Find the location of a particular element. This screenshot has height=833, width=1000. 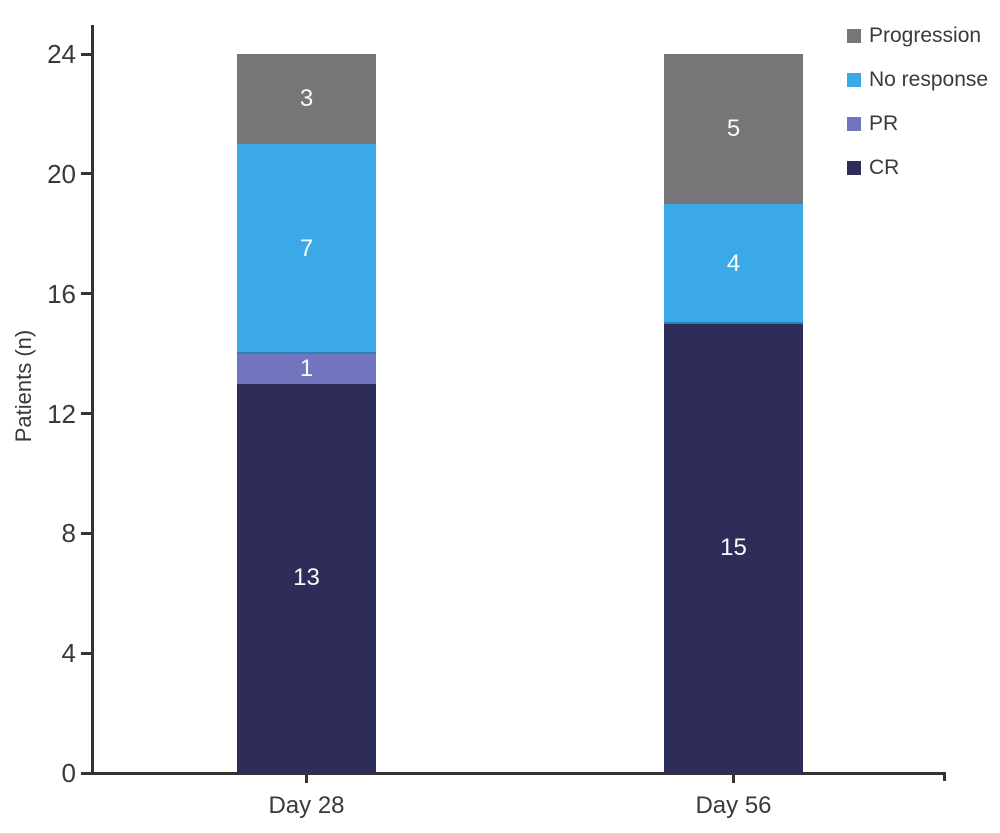

legend-label: Progression is located at coordinates (925, 35).